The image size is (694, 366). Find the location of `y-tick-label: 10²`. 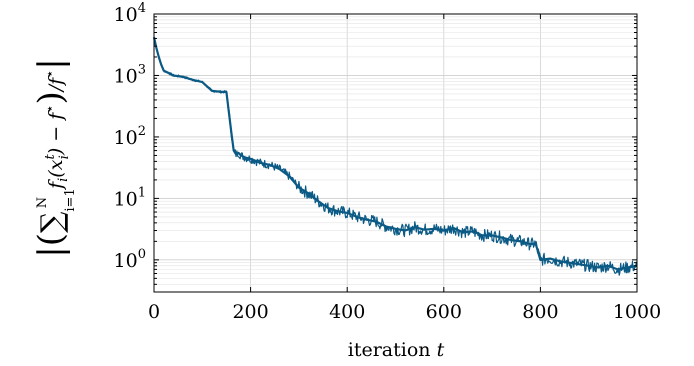

y-tick-label: 10² is located at coordinates (130, 136).